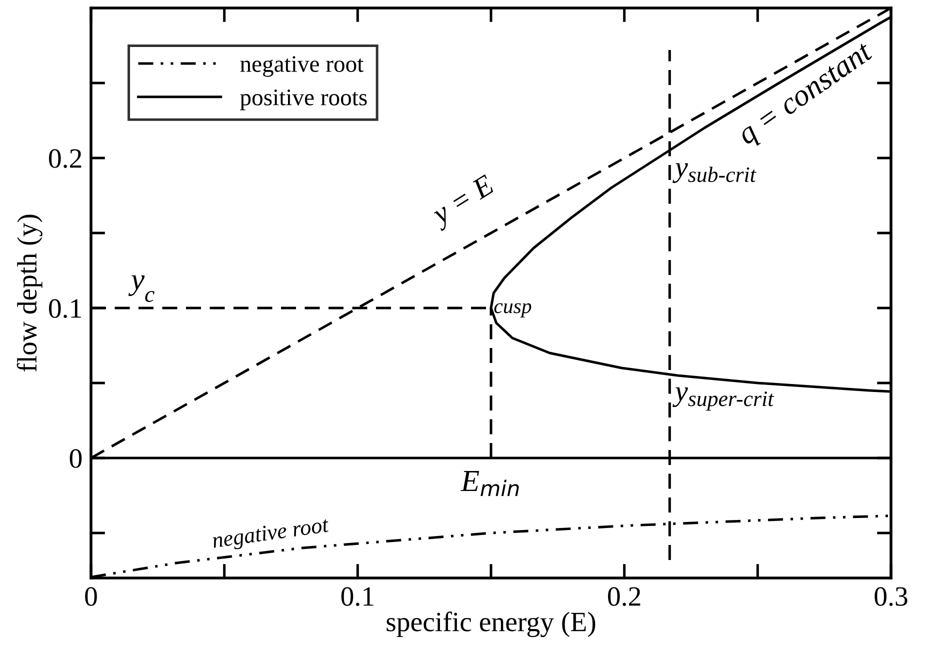 The image size is (925, 646). What do you see at coordinates (91, 596) in the screenshot?
I see `x-tick-label: 0` at bounding box center [91, 596].